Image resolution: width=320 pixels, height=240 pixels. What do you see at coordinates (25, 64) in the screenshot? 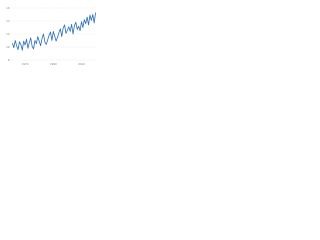
I see `x-tick-label: 1970` at bounding box center [25, 64].